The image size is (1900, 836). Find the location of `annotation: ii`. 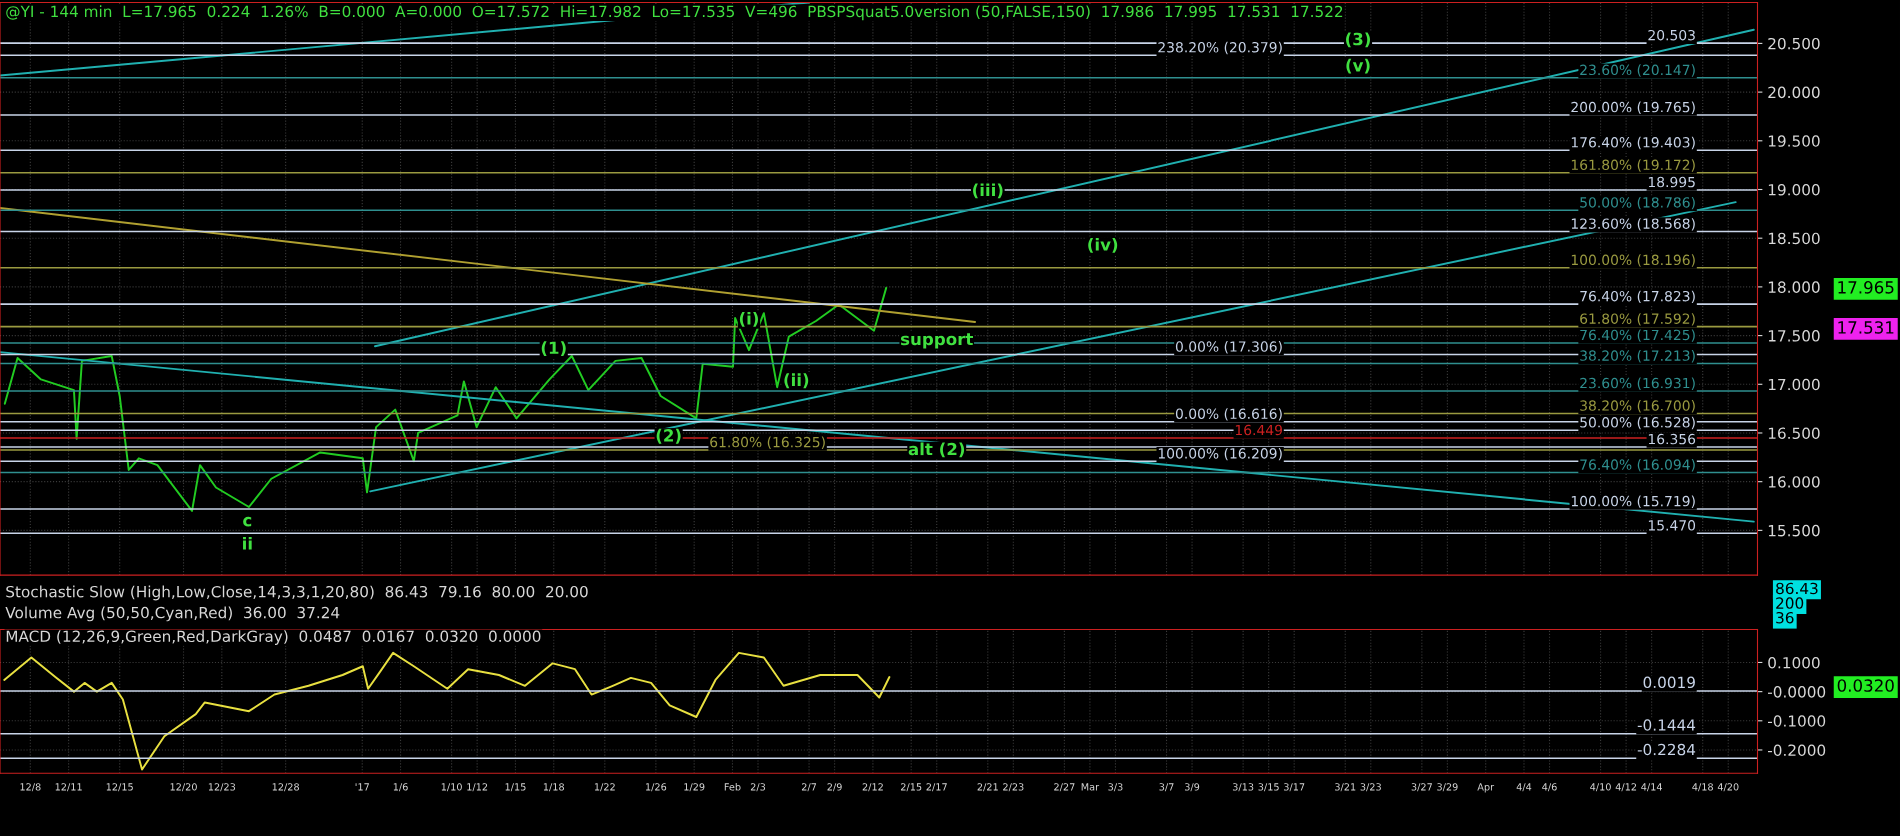

annotation: ii is located at coordinates (247, 543).